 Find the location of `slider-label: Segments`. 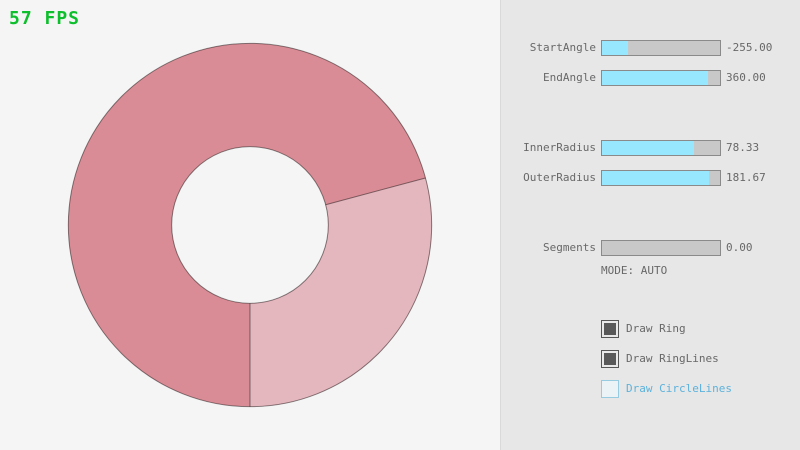

slider-label: Segments is located at coordinates (569, 247).